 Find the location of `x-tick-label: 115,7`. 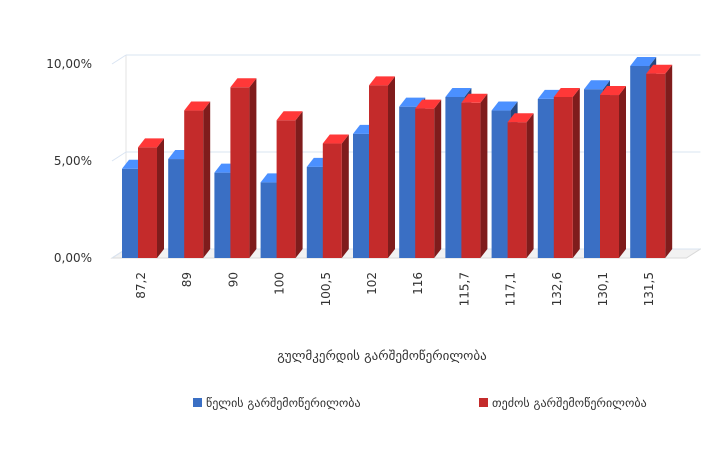

x-tick-label: 115,7 is located at coordinates (464, 289).